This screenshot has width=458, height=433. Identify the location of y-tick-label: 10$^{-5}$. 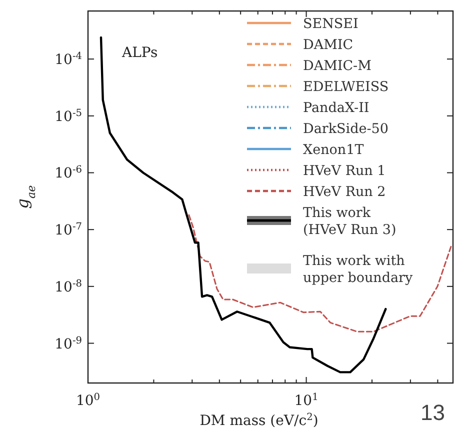
(68, 116).